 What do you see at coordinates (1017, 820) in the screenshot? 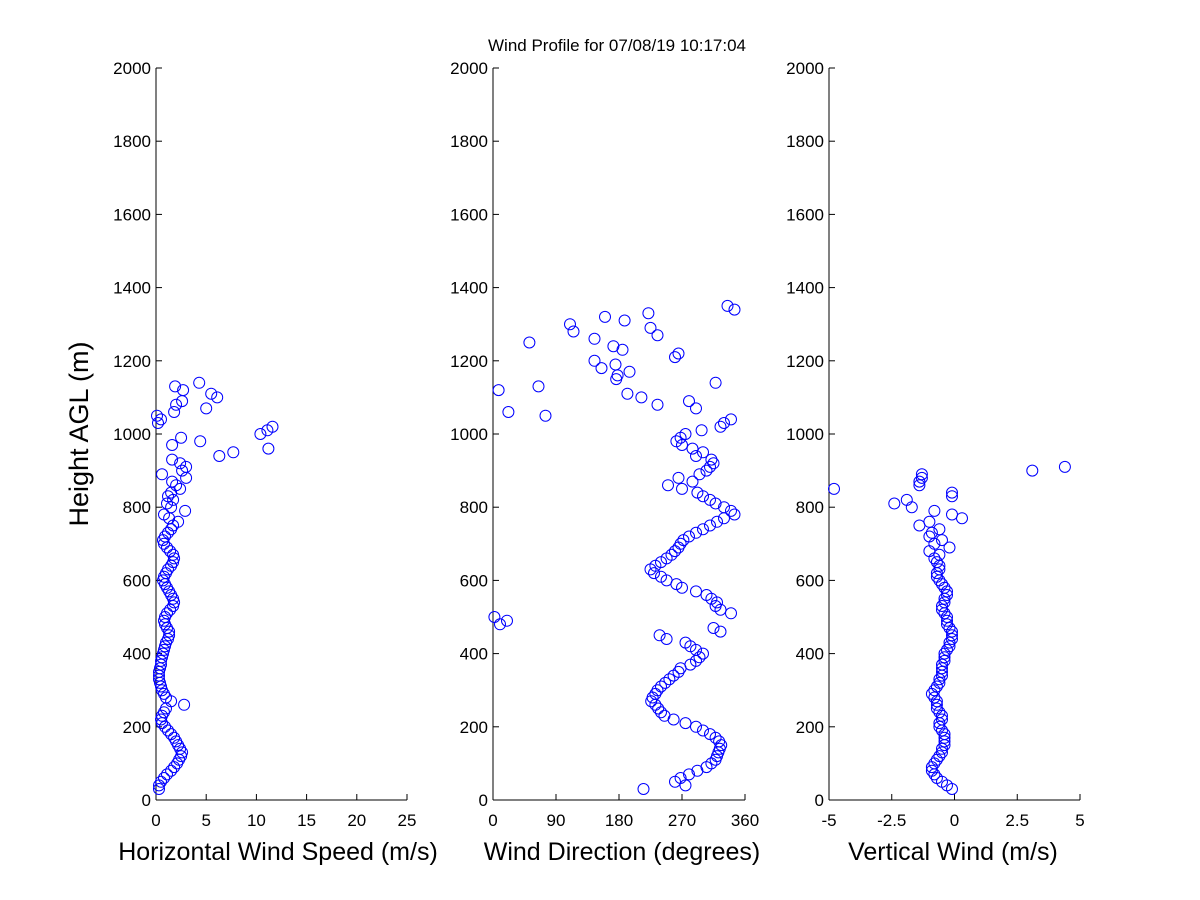
I see `x-tick-label: 2.5` at bounding box center [1017, 820].